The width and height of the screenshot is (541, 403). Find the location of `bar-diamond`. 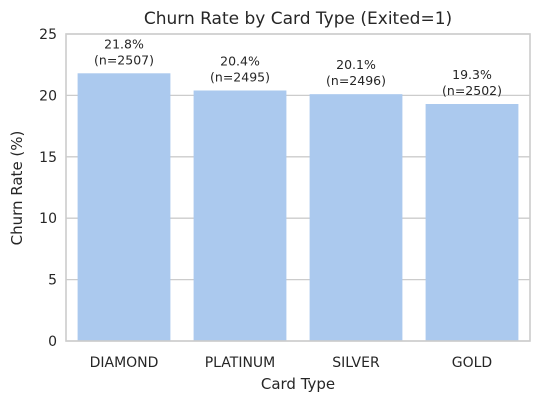

bar-diamond is located at coordinates (124, 207).